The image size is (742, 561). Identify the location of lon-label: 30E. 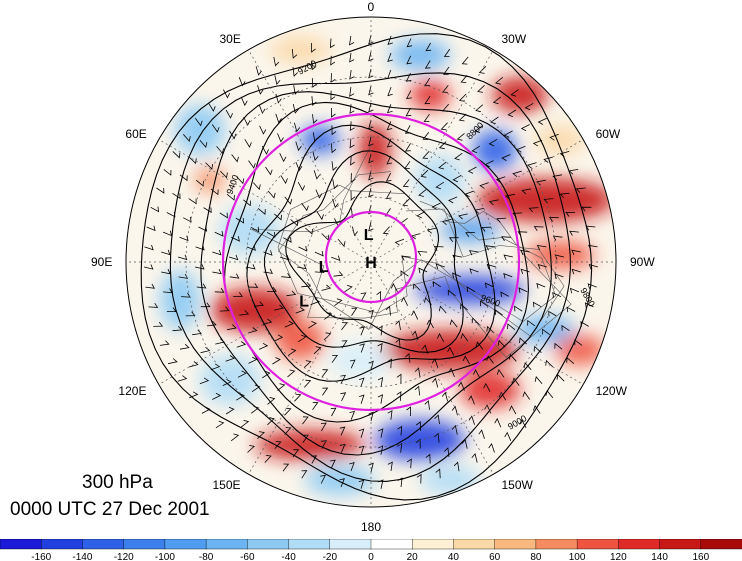
(230, 39).